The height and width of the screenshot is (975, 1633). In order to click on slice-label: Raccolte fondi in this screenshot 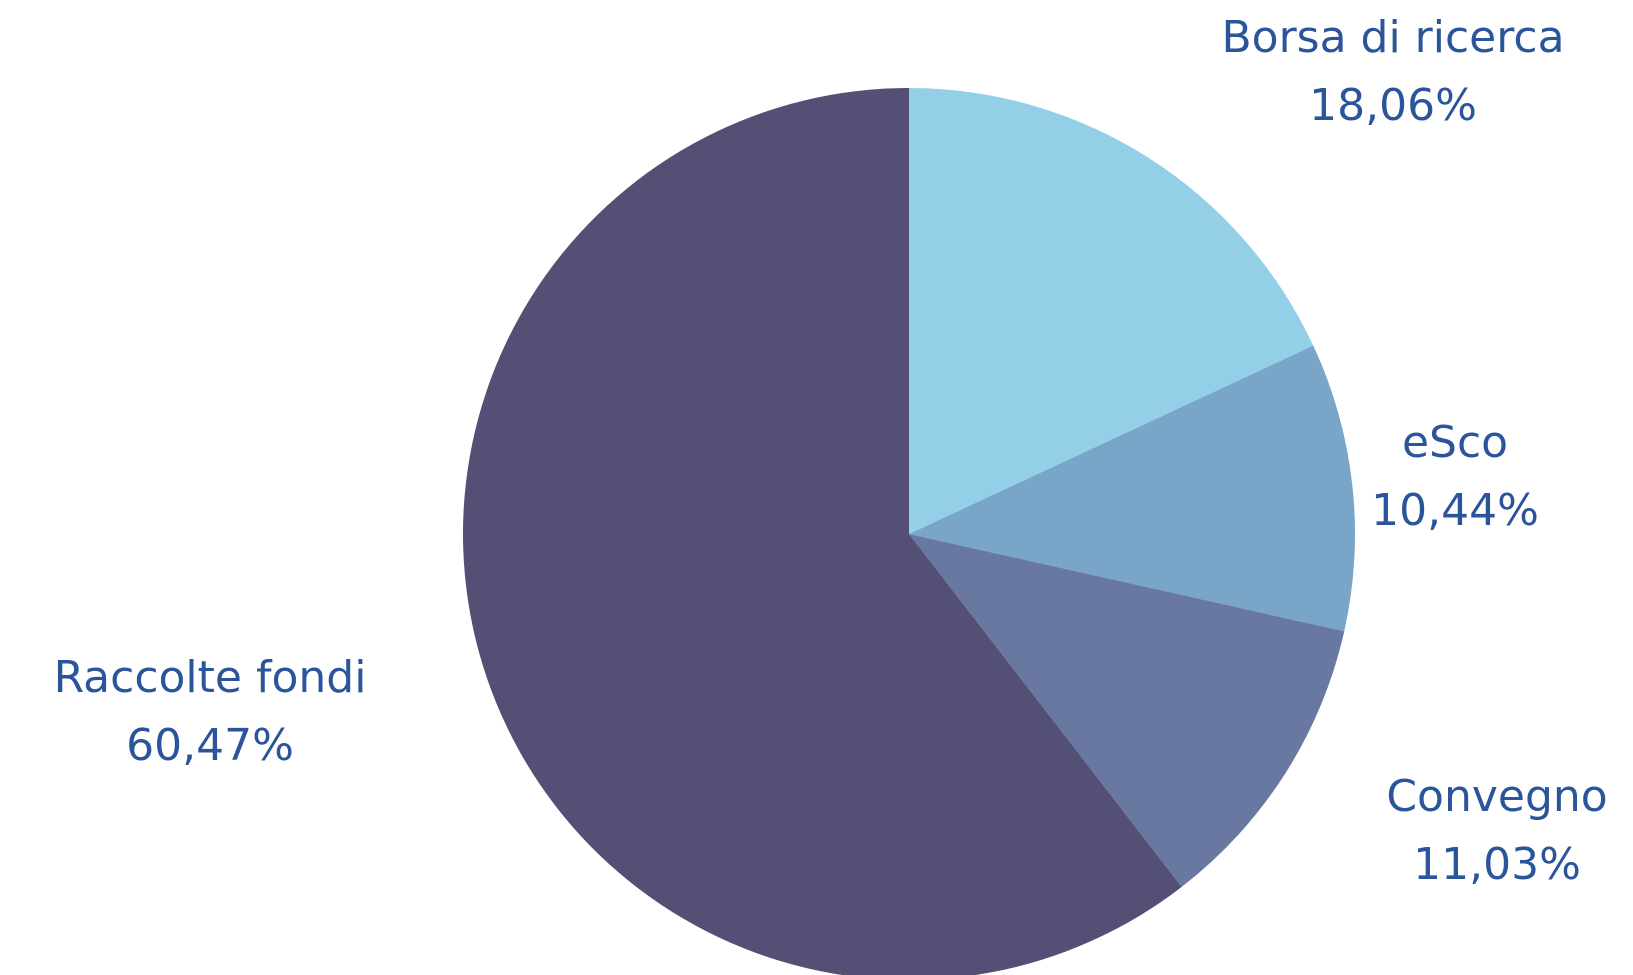, I will do `click(210, 677)`.